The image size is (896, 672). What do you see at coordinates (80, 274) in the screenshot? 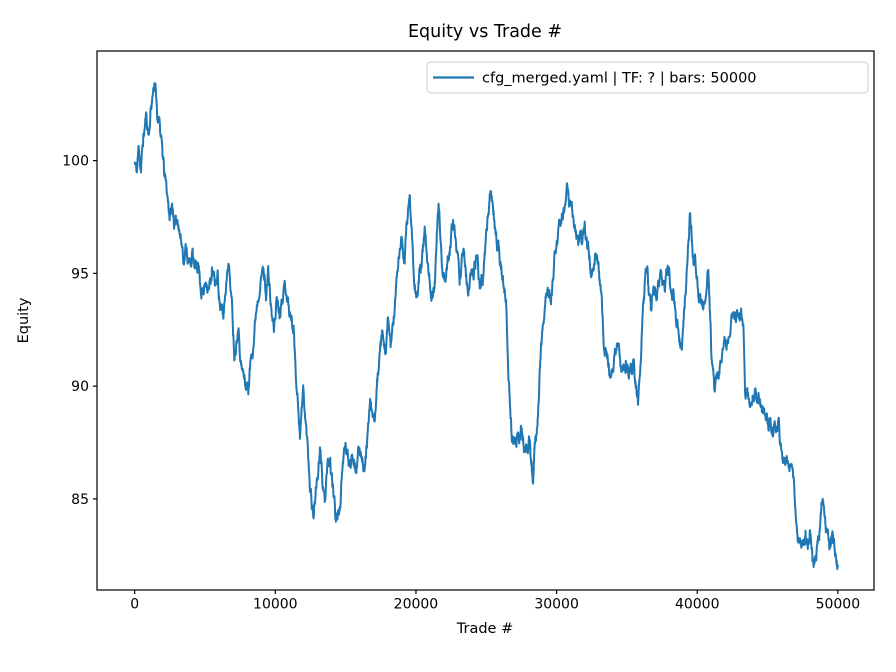
I see `y-tick-label: 95` at bounding box center [80, 274].